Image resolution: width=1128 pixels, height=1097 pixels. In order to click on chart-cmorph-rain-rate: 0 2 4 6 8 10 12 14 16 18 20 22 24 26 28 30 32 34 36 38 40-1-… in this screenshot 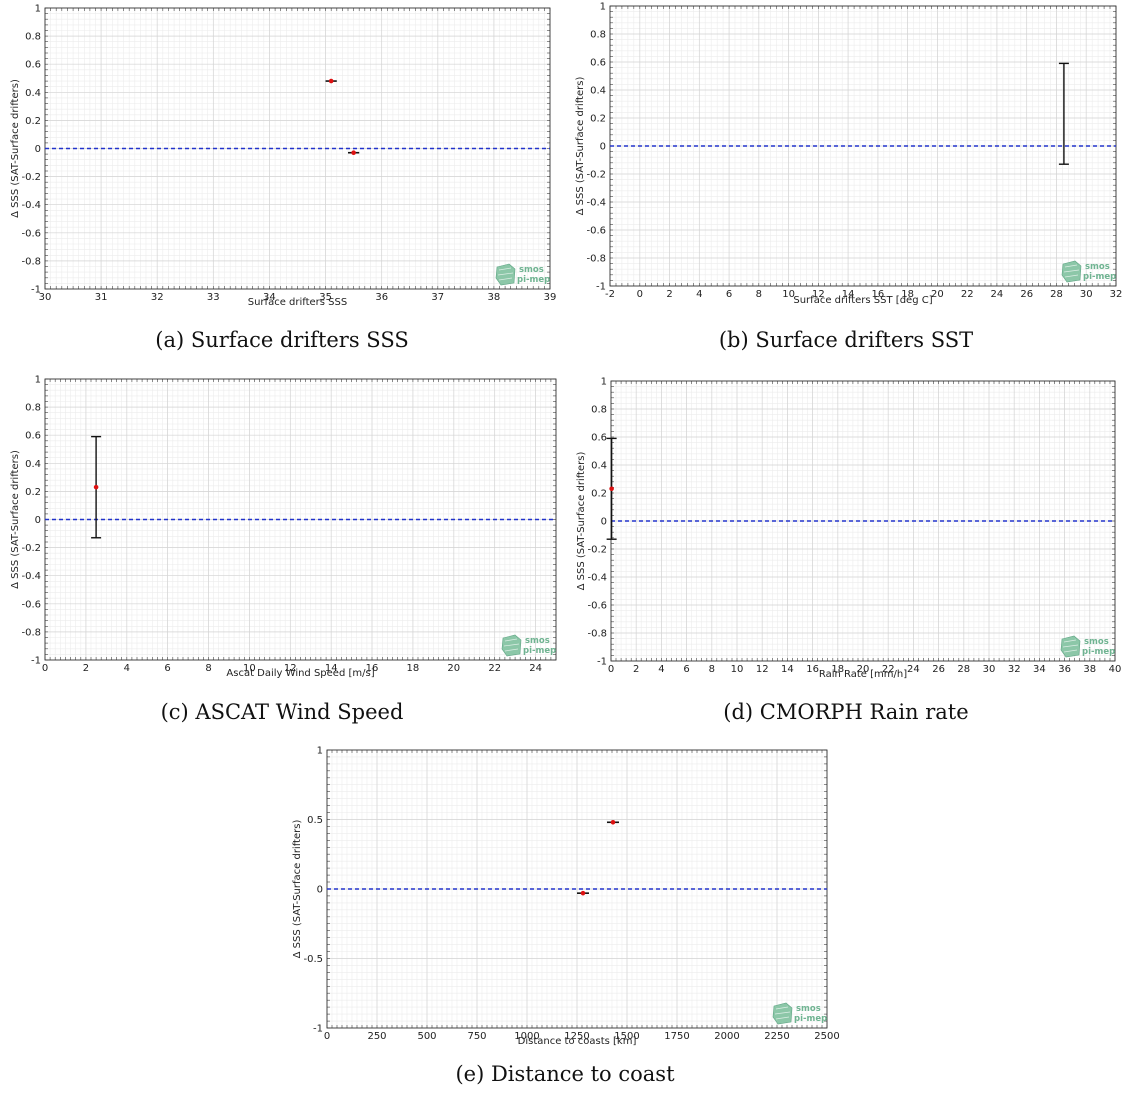, I will do `click(849, 529)`.